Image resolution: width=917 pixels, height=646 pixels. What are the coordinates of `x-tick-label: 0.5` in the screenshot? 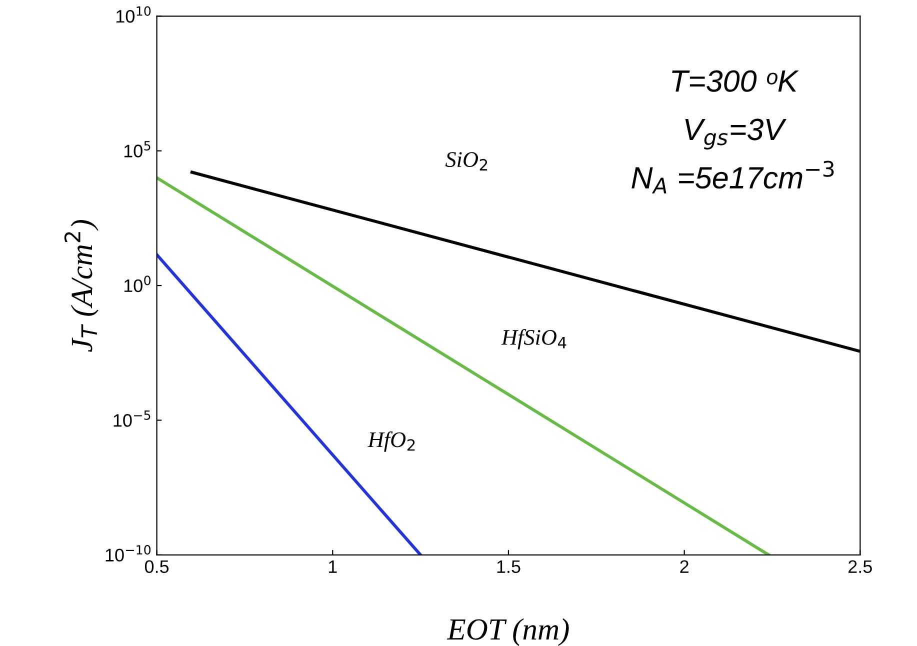 It's located at (156, 567).